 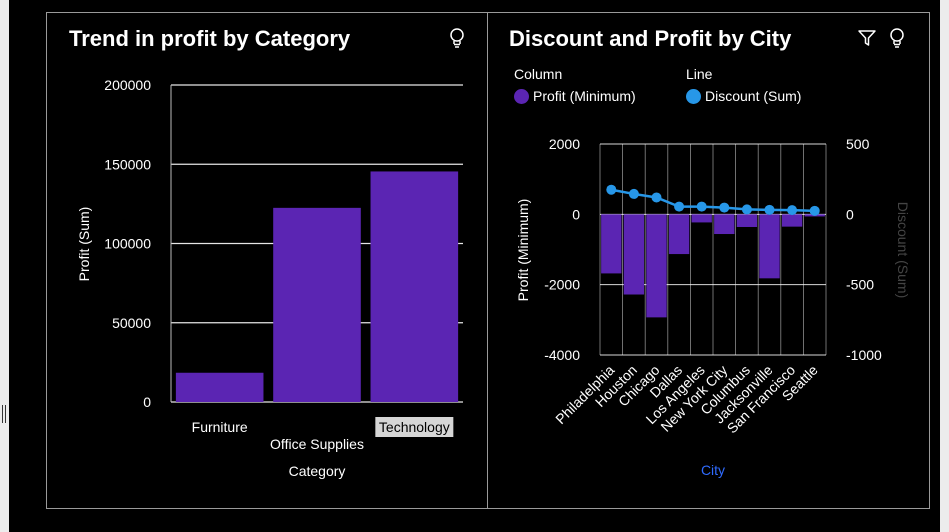 What do you see at coordinates (713, 470) in the screenshot?
I see `x-axis-title: City` at bounding box center [713, 470].